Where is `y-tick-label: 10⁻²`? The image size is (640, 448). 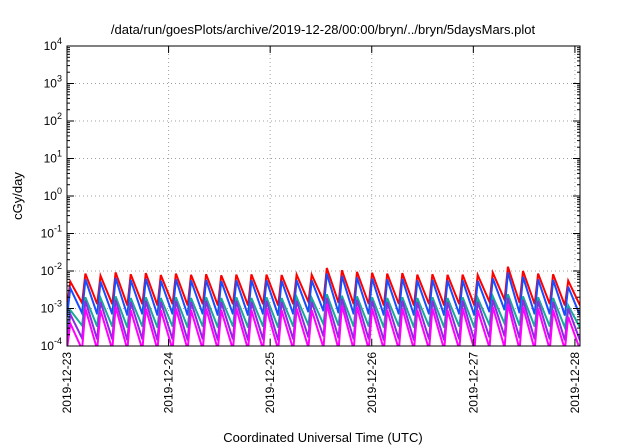 y-tick-label: 10⁻² is located at coordinates (51, 269).